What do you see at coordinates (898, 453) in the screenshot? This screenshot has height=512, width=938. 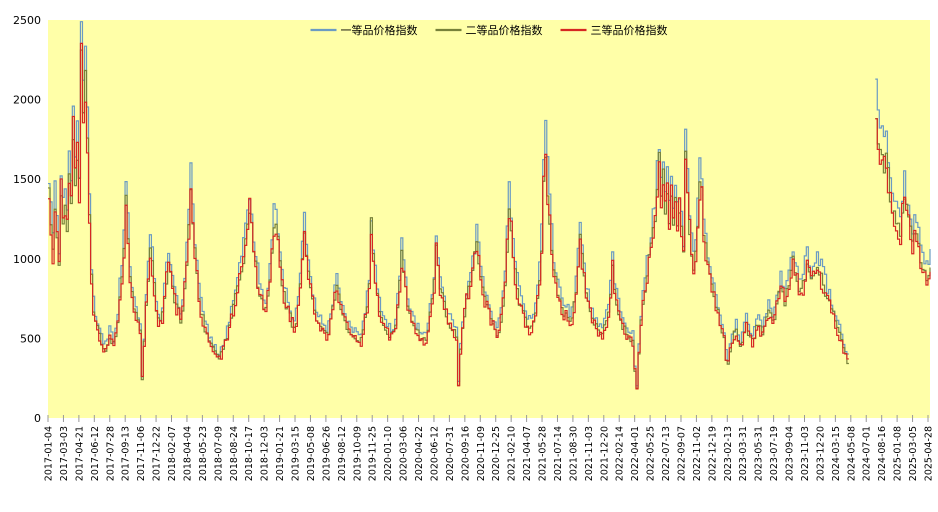 I see `x-tick-label: 2025-01-08` at bounding box center [898, 453].